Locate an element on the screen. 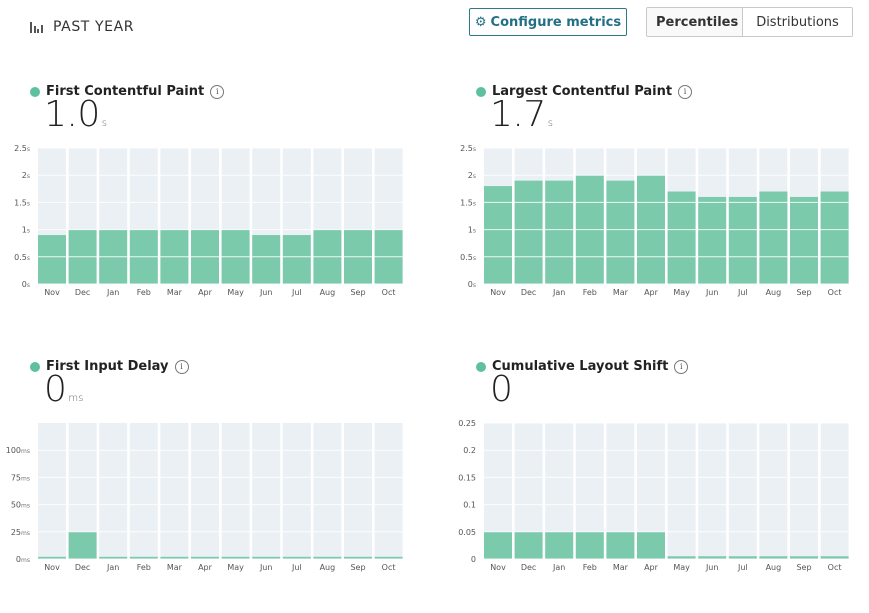  y-tick-label: 0.2 is located at coordinates (469, 450).